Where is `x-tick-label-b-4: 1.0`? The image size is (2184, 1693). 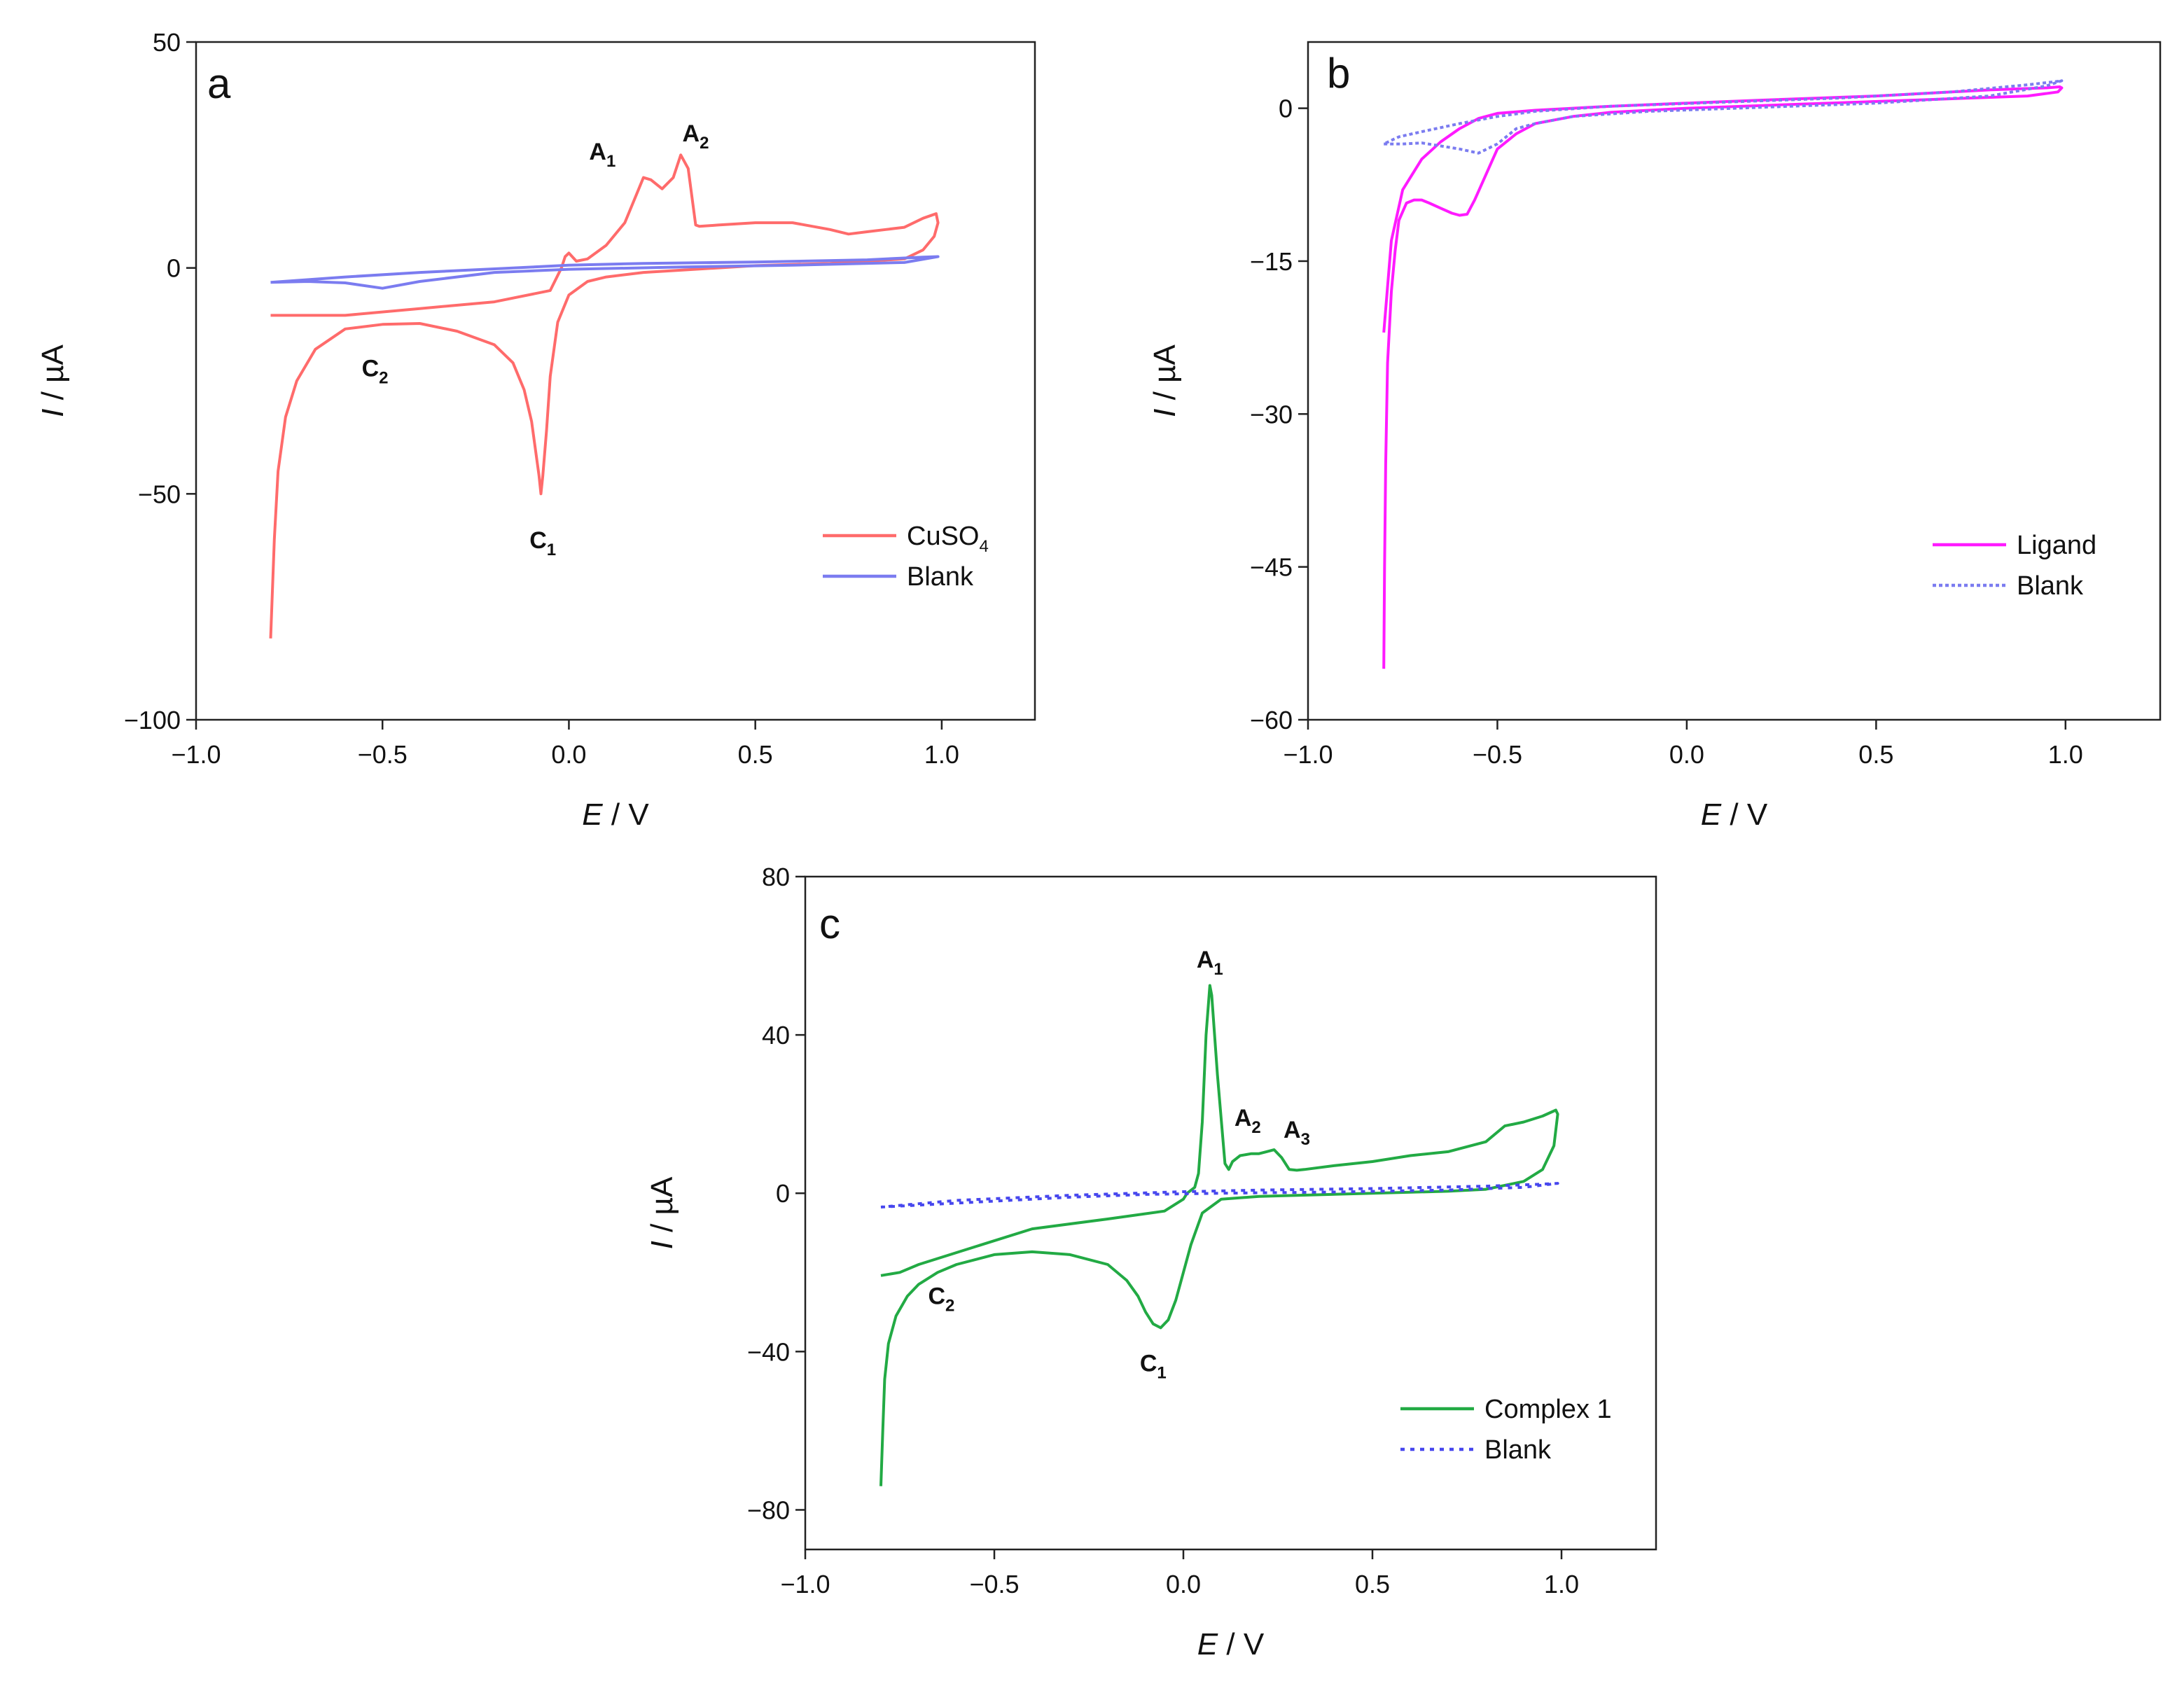 x-tick-label-b-4: 1.0 is located at coordinates (2065, 754).